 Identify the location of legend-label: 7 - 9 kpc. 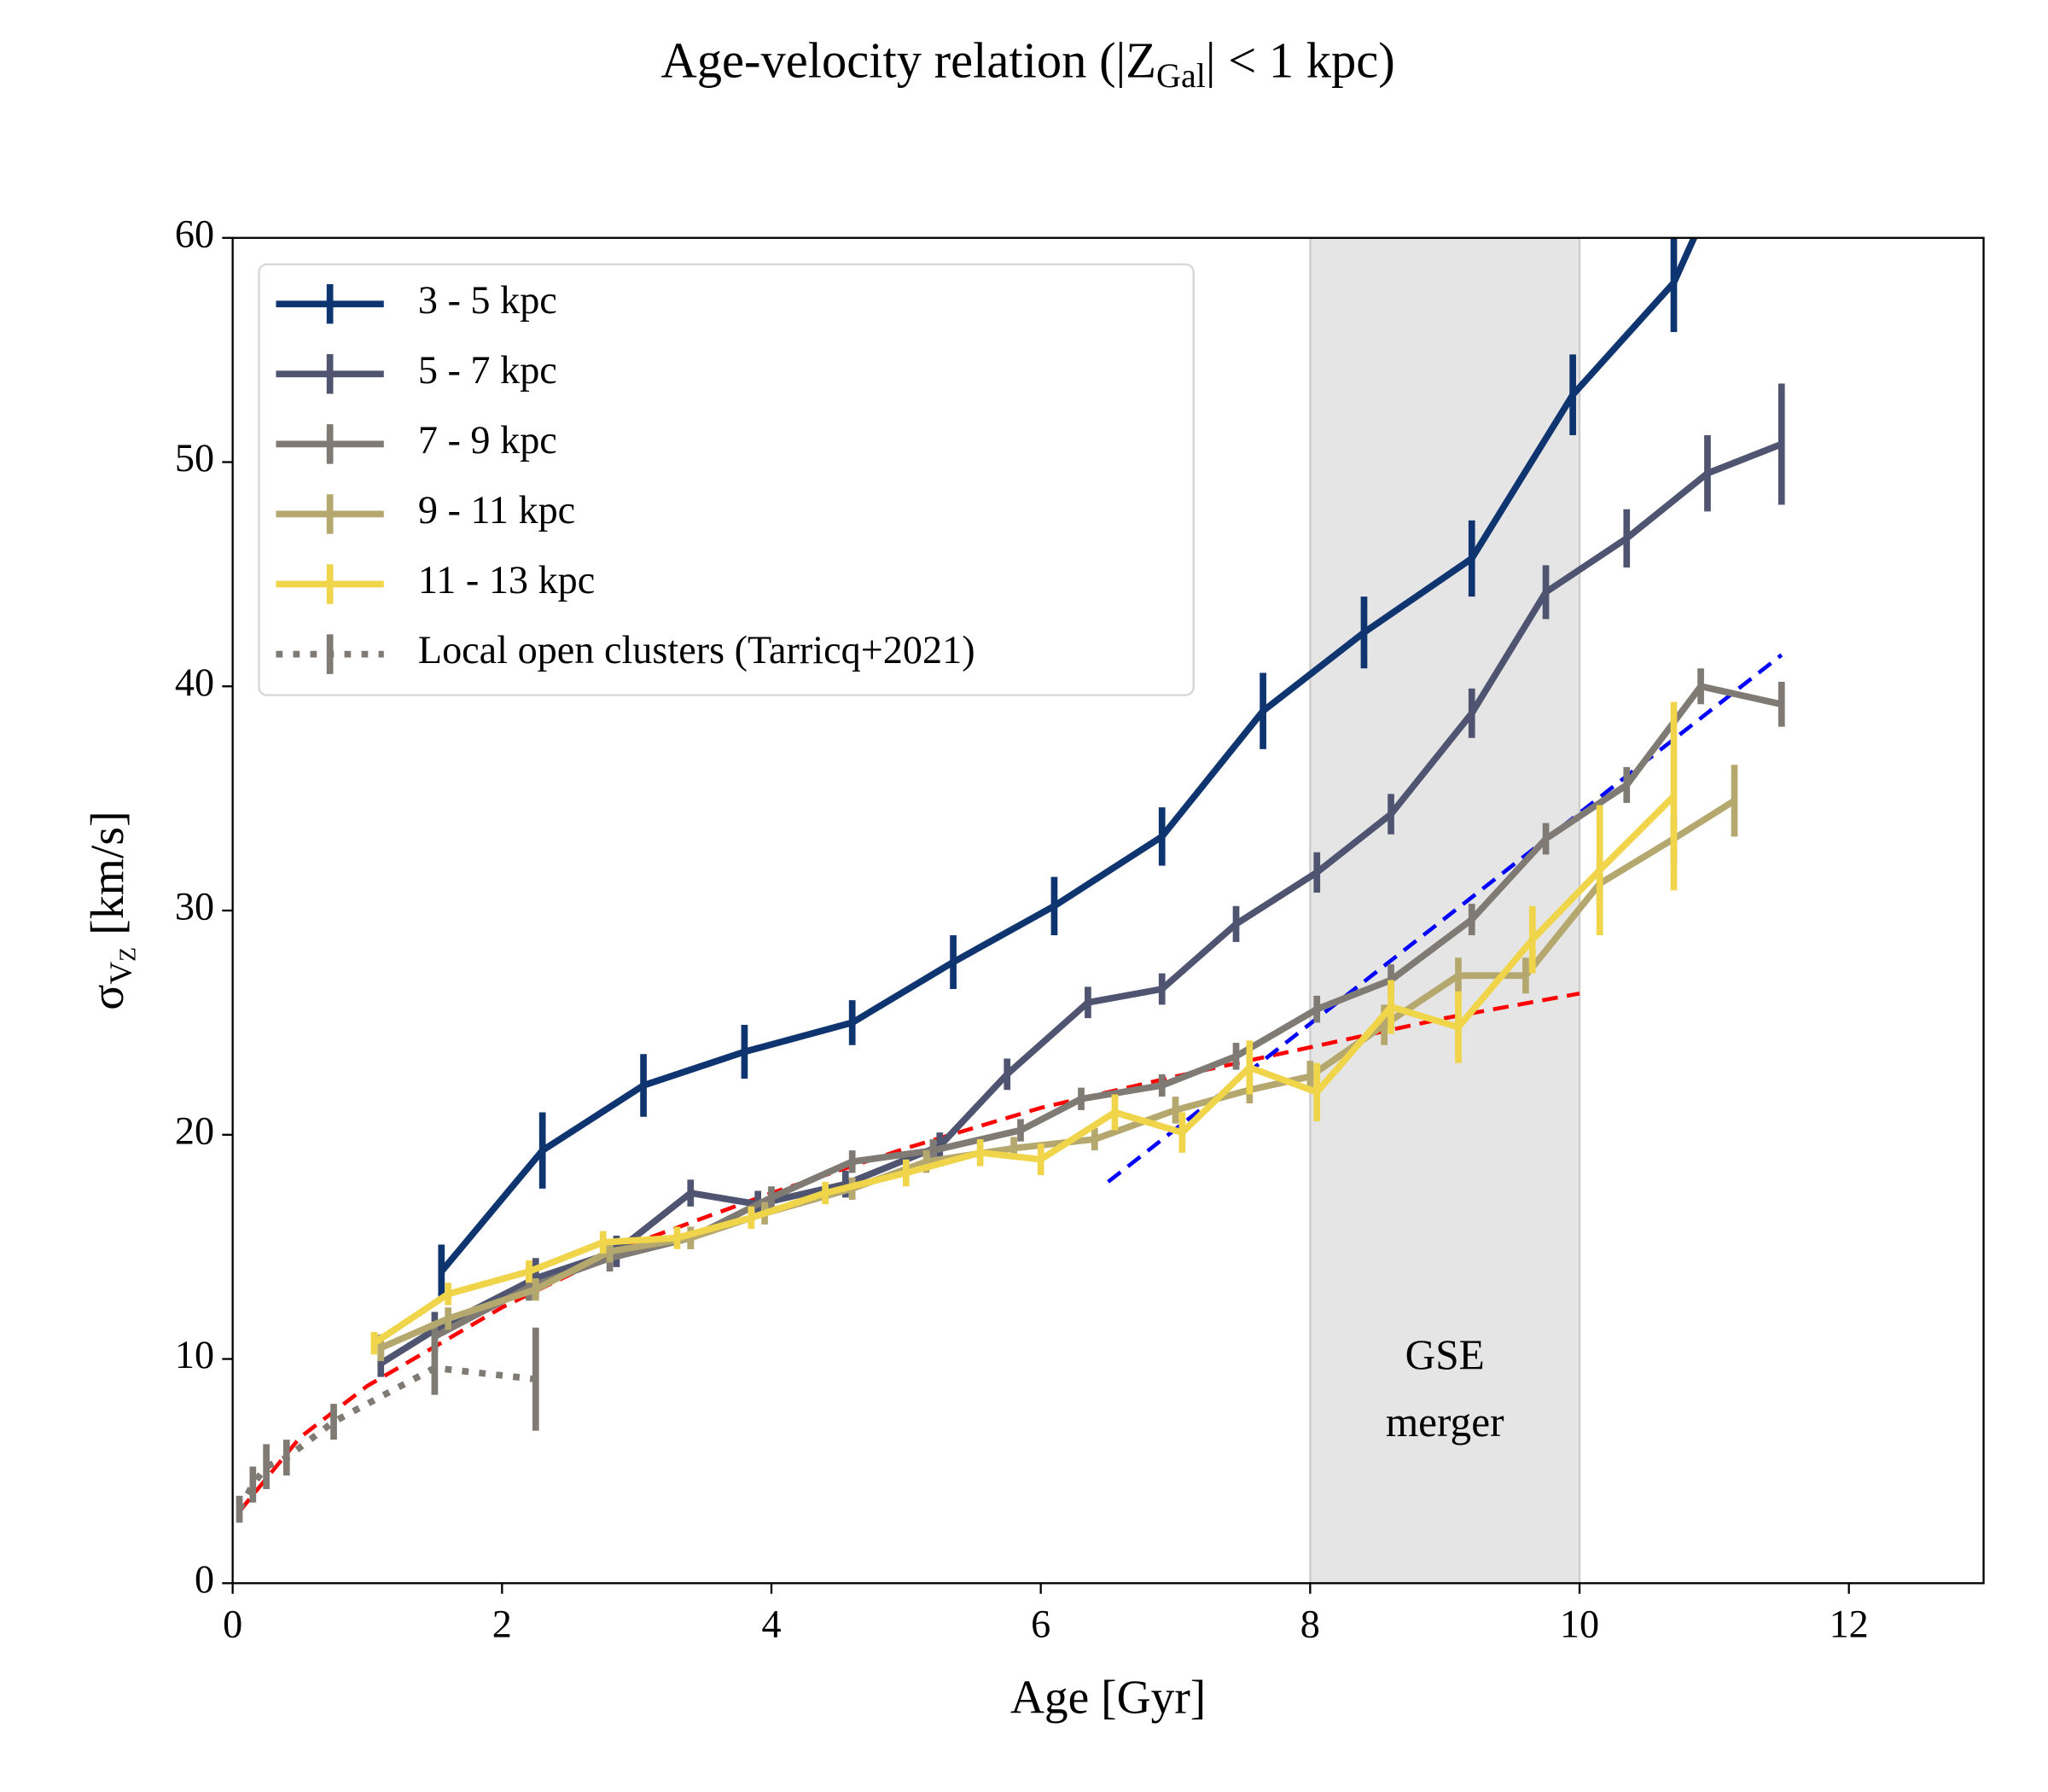
(488, 441).